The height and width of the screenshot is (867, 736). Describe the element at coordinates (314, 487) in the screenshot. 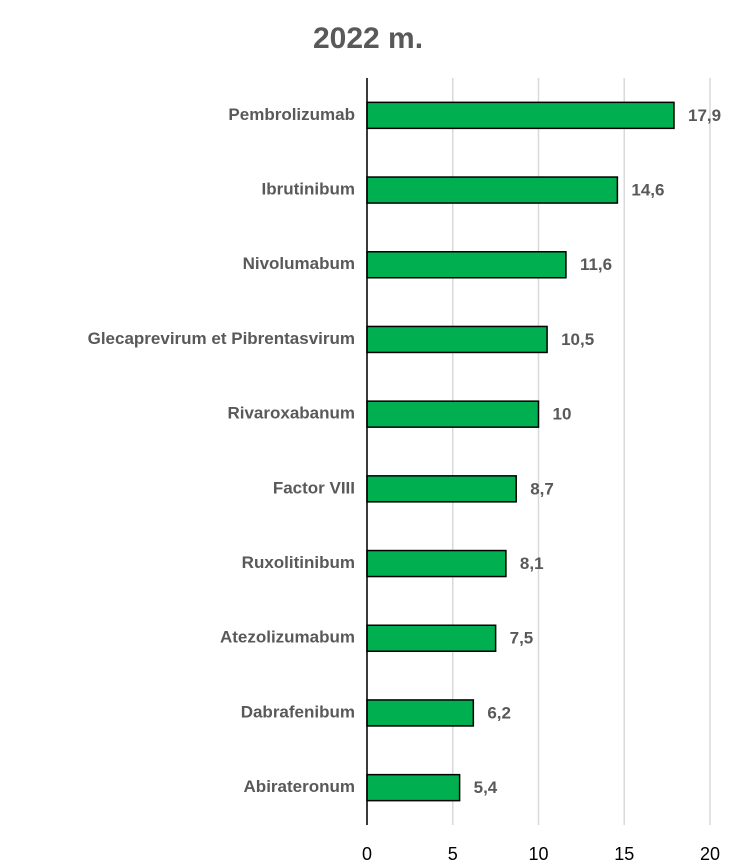

I see `y-tick-label: Factor VIII` at that location.